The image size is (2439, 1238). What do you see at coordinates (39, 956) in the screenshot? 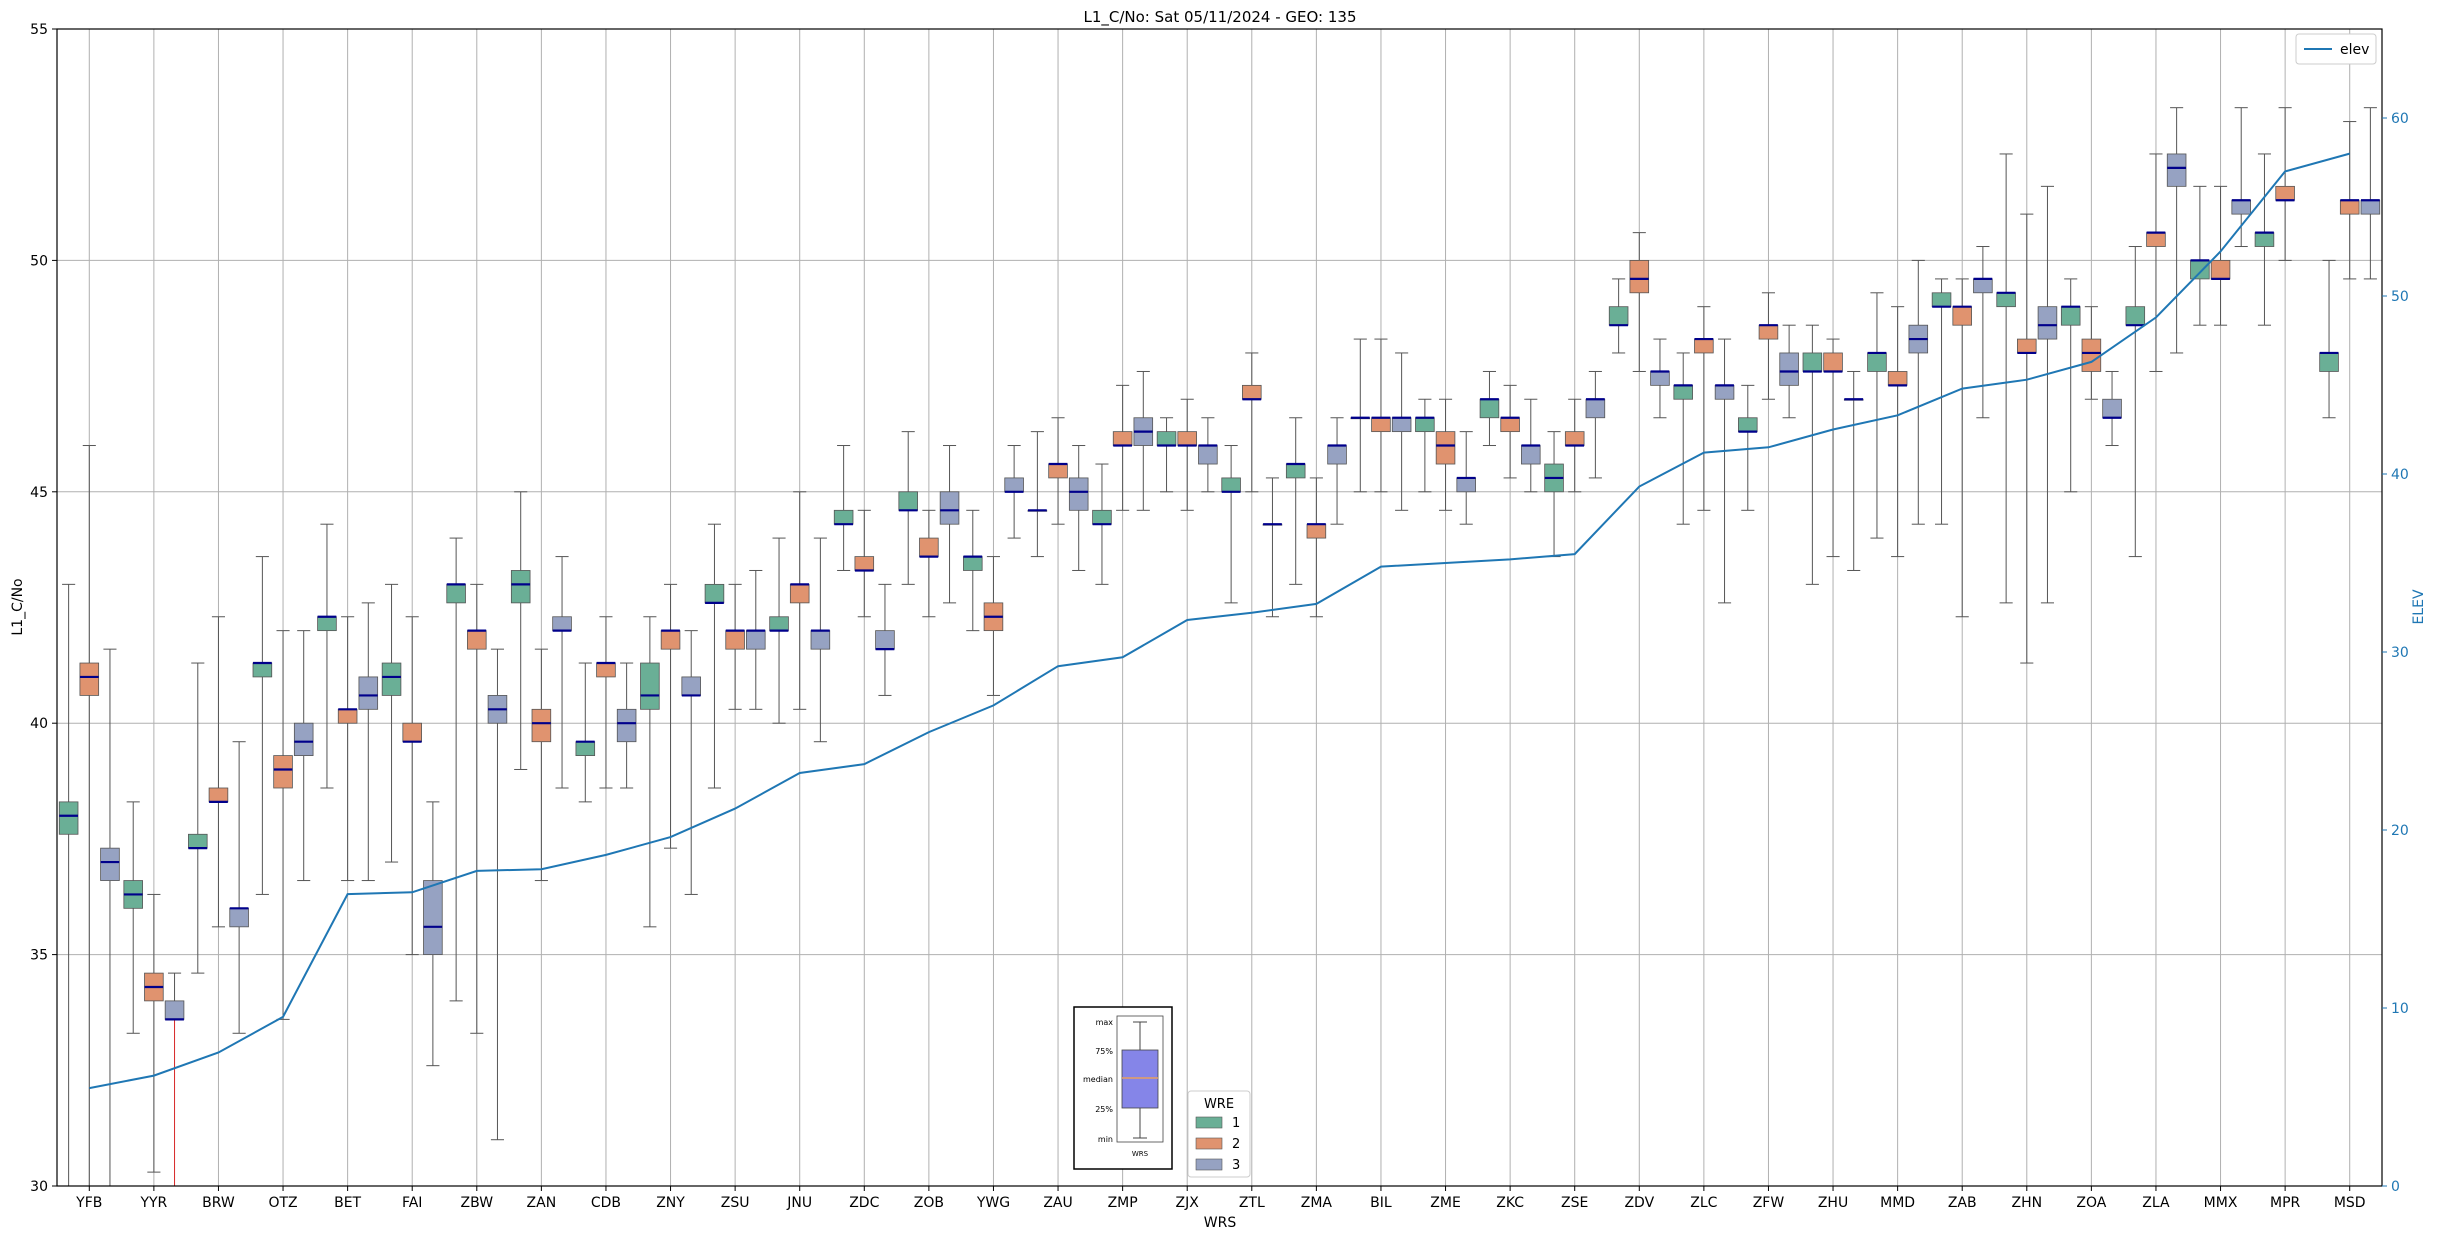
I see `y-tick-label: 35` at bounding box center [39, 956].